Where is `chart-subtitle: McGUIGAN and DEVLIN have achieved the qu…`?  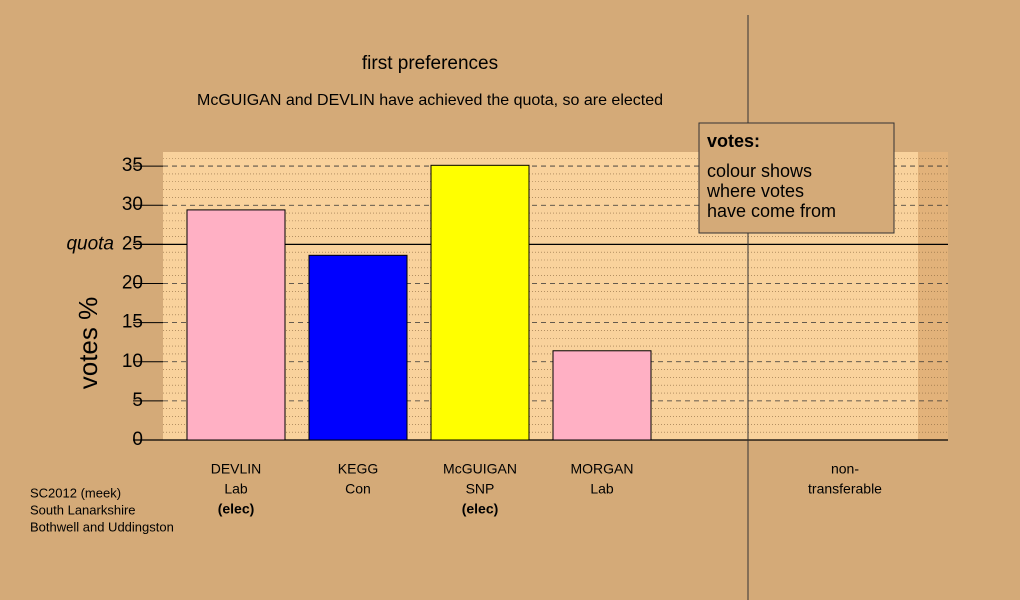
chart-subtitle: McGUIGAN and DEVLIN have achieved the qu… is located at coordinates (430, 100).